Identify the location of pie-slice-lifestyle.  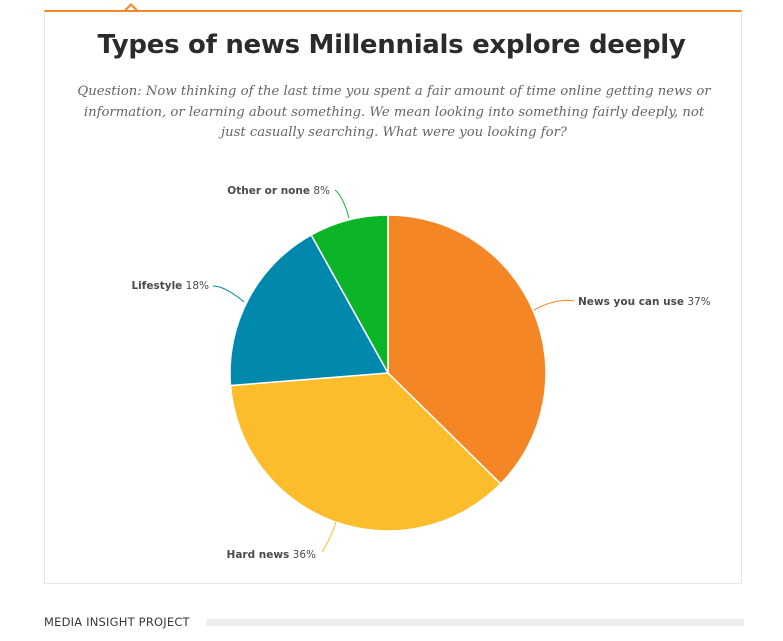
(309, 310).